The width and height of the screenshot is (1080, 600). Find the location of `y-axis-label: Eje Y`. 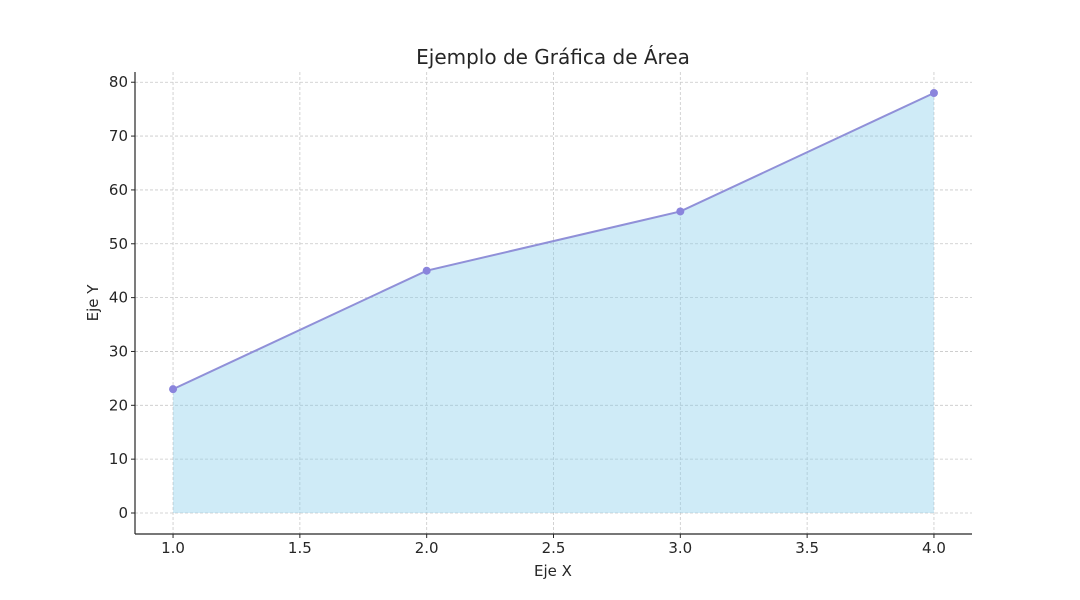

y-axis-label: Eje Y is located at coordinates (93, 303).